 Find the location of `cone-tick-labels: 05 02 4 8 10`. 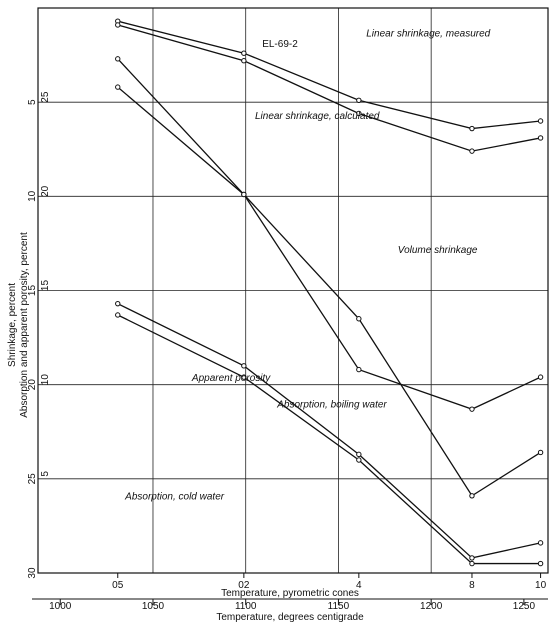

cone-tick-labels: 05 02 4 8 10 is located at coordinates (329, 582).